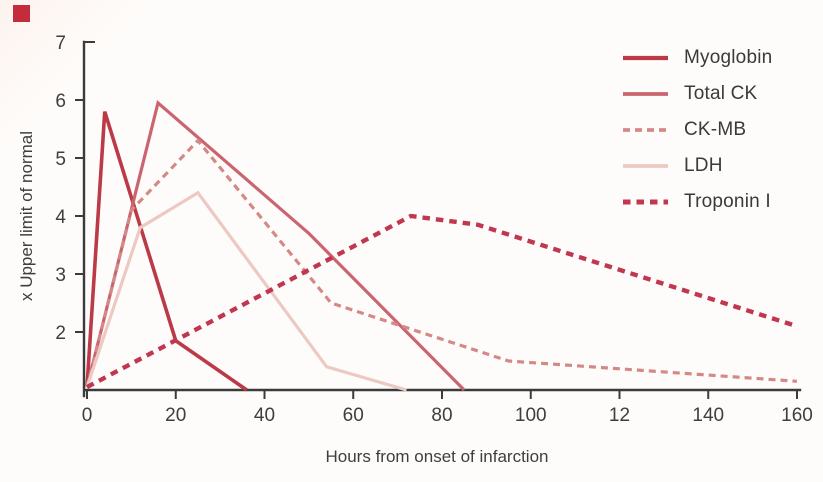 This screenshot has height=482, width=823. What do you see at coordinates (531, 415) in the screenshot?
I see `x-tick-label: 100` at bounding box center [531, 415].